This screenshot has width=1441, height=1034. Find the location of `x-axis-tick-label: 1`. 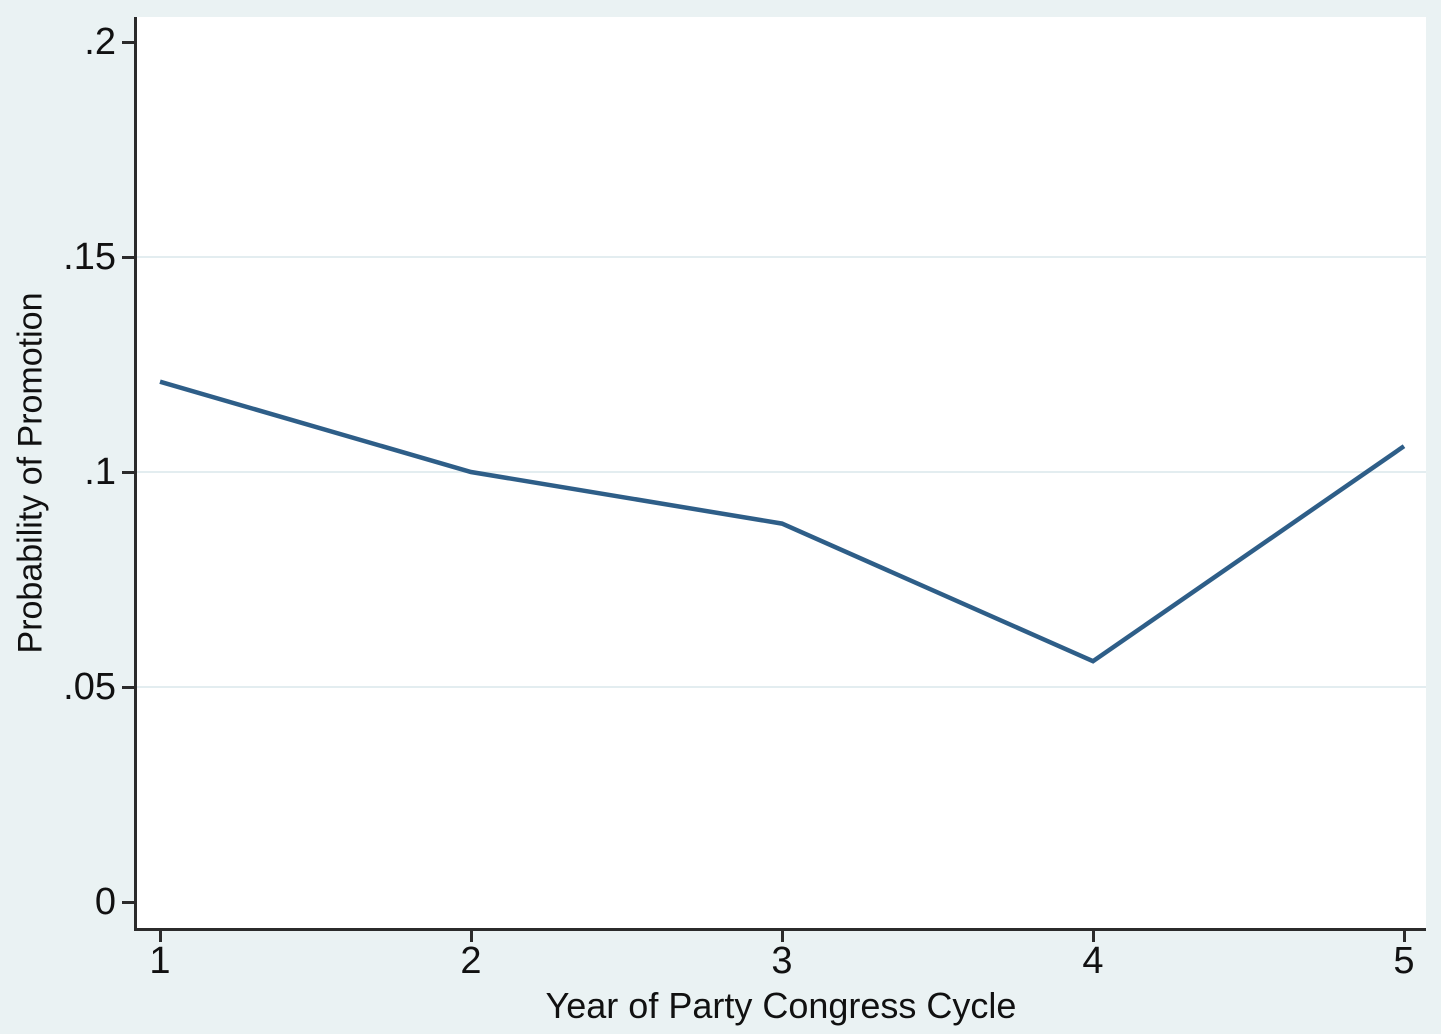

x-axis-tick-label: 1 is located at coordinates (160, 961).